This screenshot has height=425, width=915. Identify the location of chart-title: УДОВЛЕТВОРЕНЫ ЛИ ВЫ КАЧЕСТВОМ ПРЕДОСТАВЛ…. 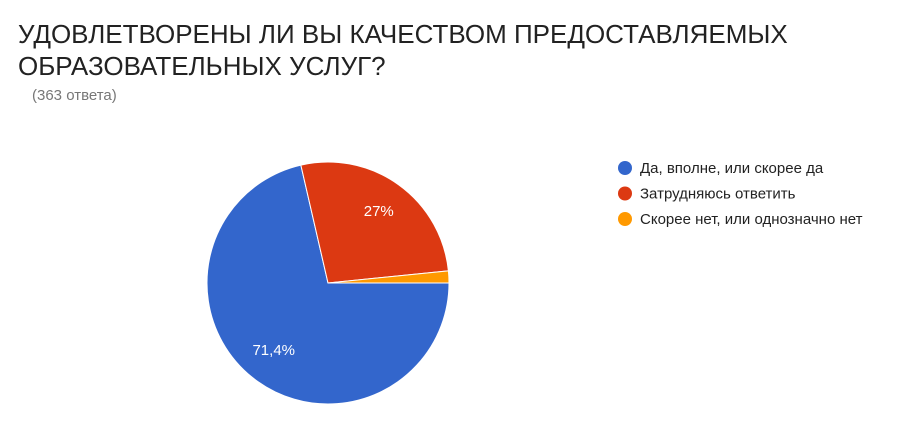
(403, 50).